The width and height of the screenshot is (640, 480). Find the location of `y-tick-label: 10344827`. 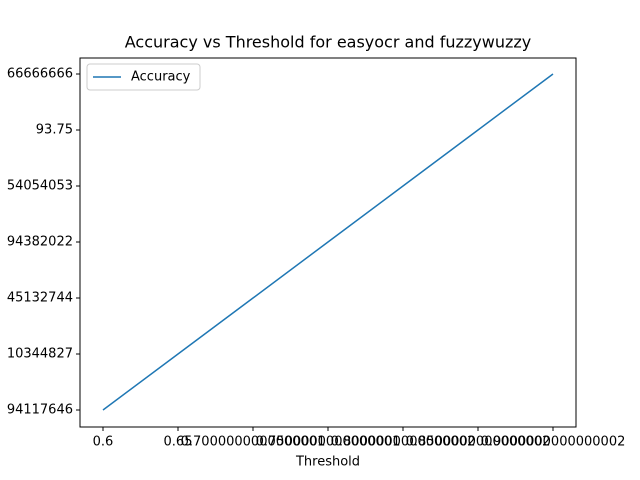

y-tick-label: 10344827 is located at coordinates (40, 354).